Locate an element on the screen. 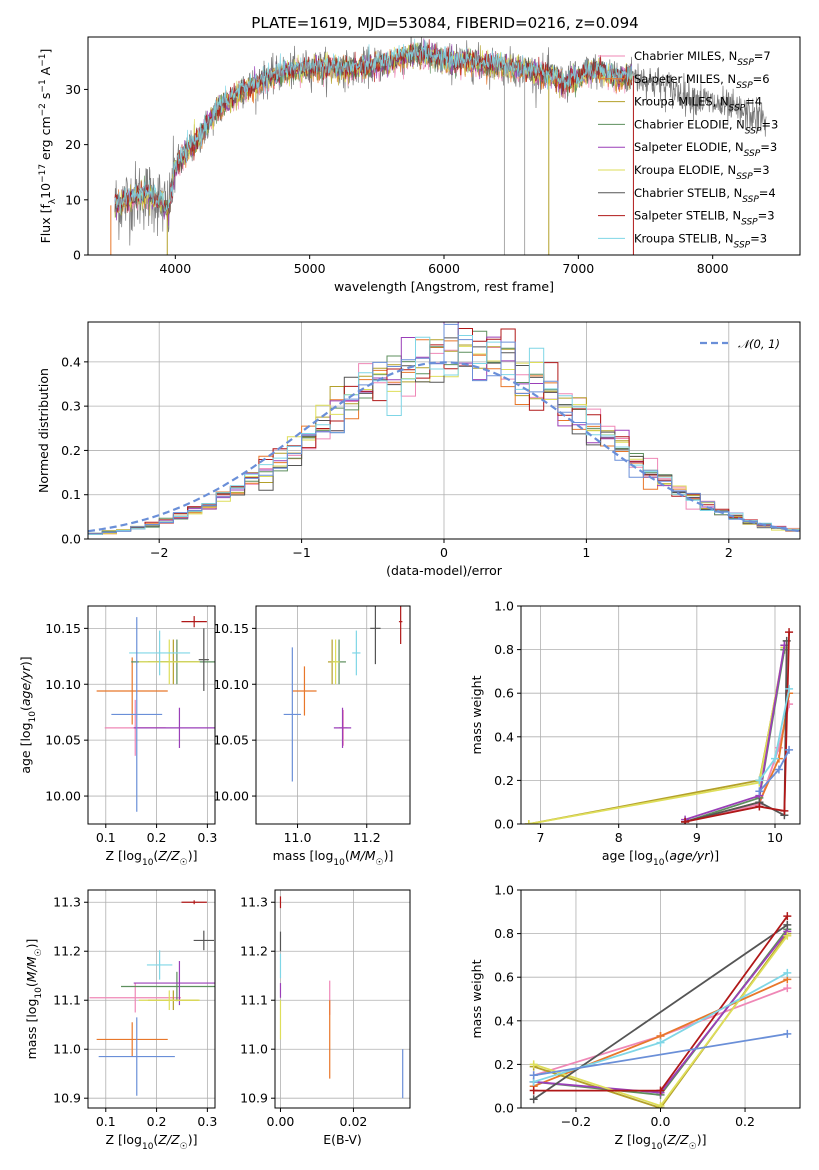 The image size is (819, 1170). legend-entry: Salpeter ELODIE, NSSP=3 is located at coordinates (705, 149).